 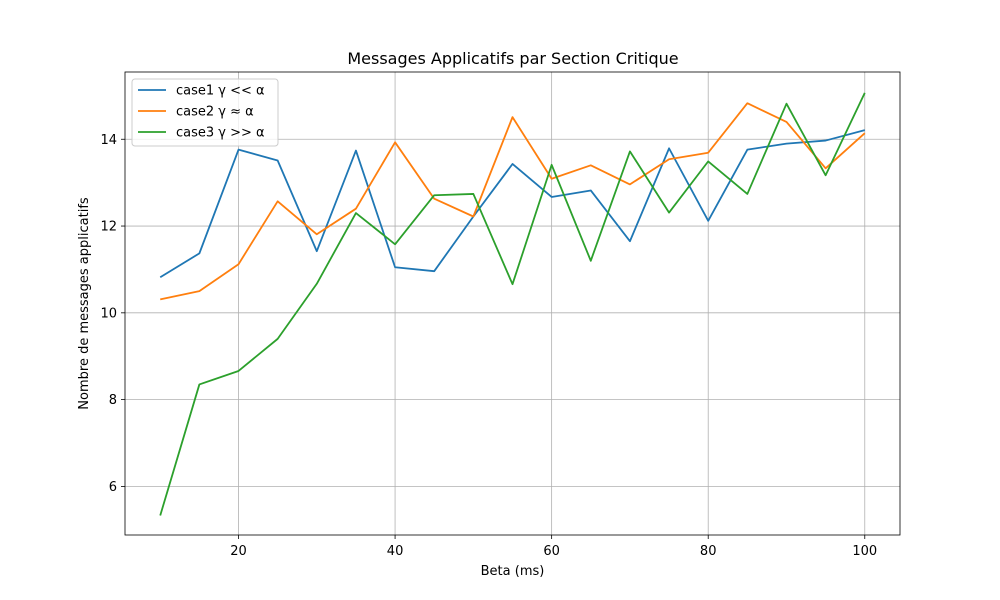 I want to click on x-tick-label: 60, so click(x=551, y=551).